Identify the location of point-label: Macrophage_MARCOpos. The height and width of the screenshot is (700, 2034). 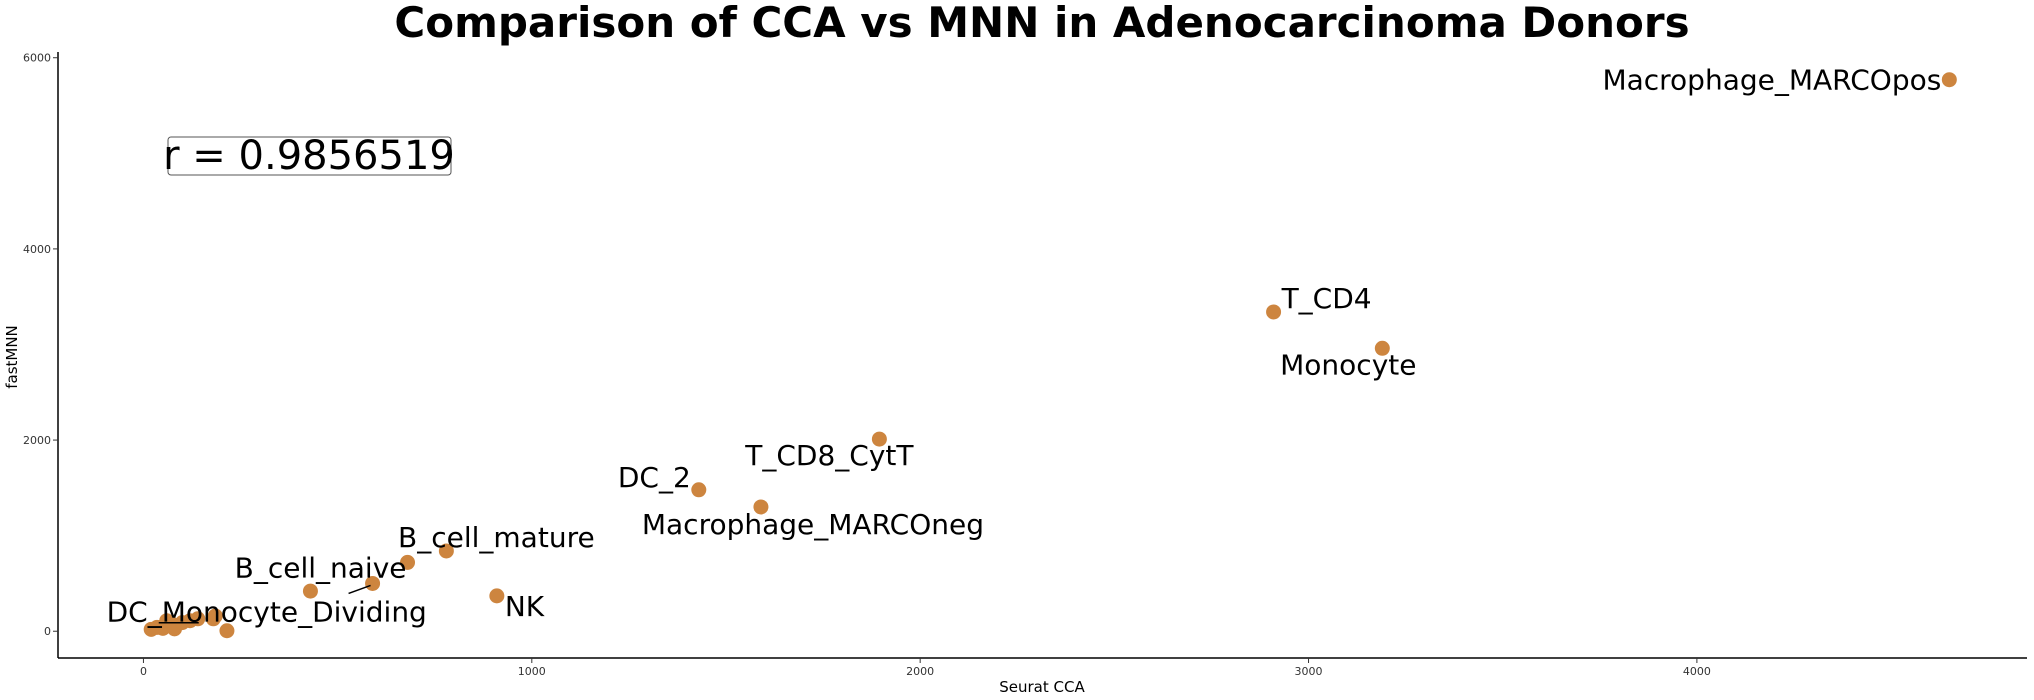
(1771, 80).